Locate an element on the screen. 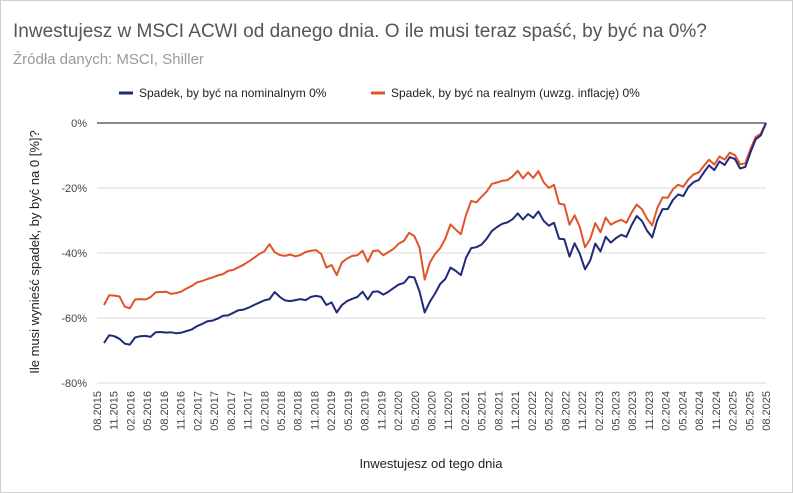 The image size is (793, 493). y-tick-label: 0% is located at coordinates (79, 124).